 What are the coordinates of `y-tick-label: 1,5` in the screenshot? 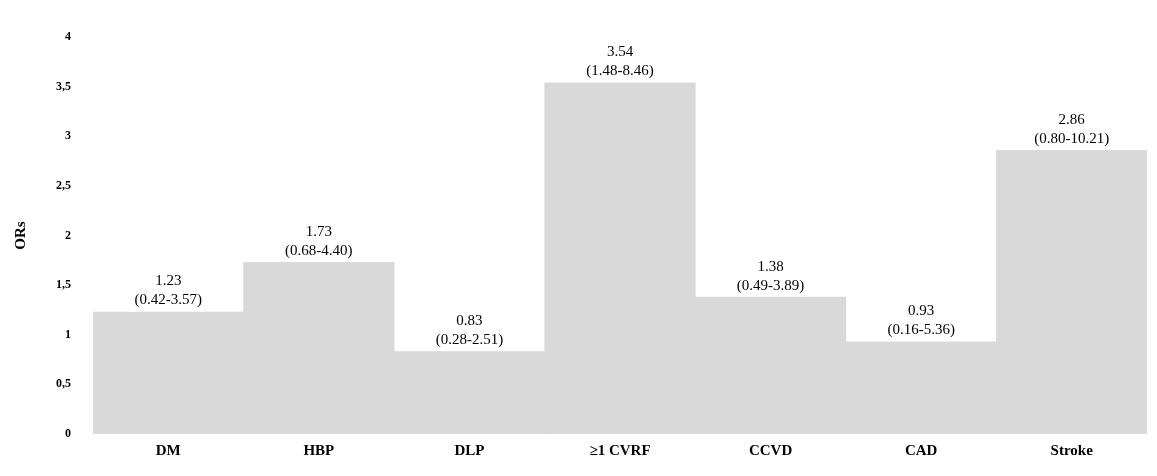 It's located at (63, 284).